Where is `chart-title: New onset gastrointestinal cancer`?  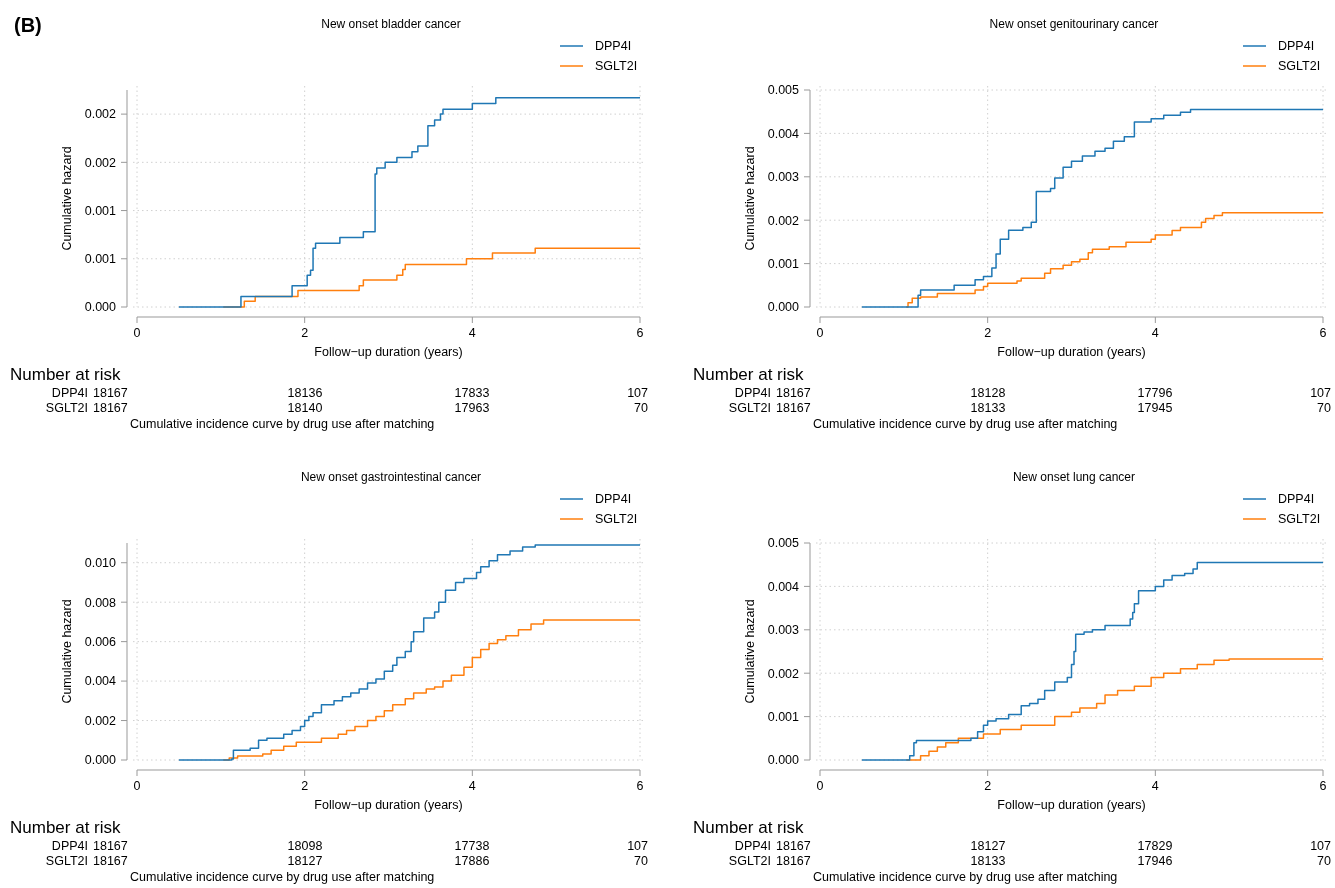
chart-title: New onset gastrointestinal cancer is located at coordinates (391, 477).